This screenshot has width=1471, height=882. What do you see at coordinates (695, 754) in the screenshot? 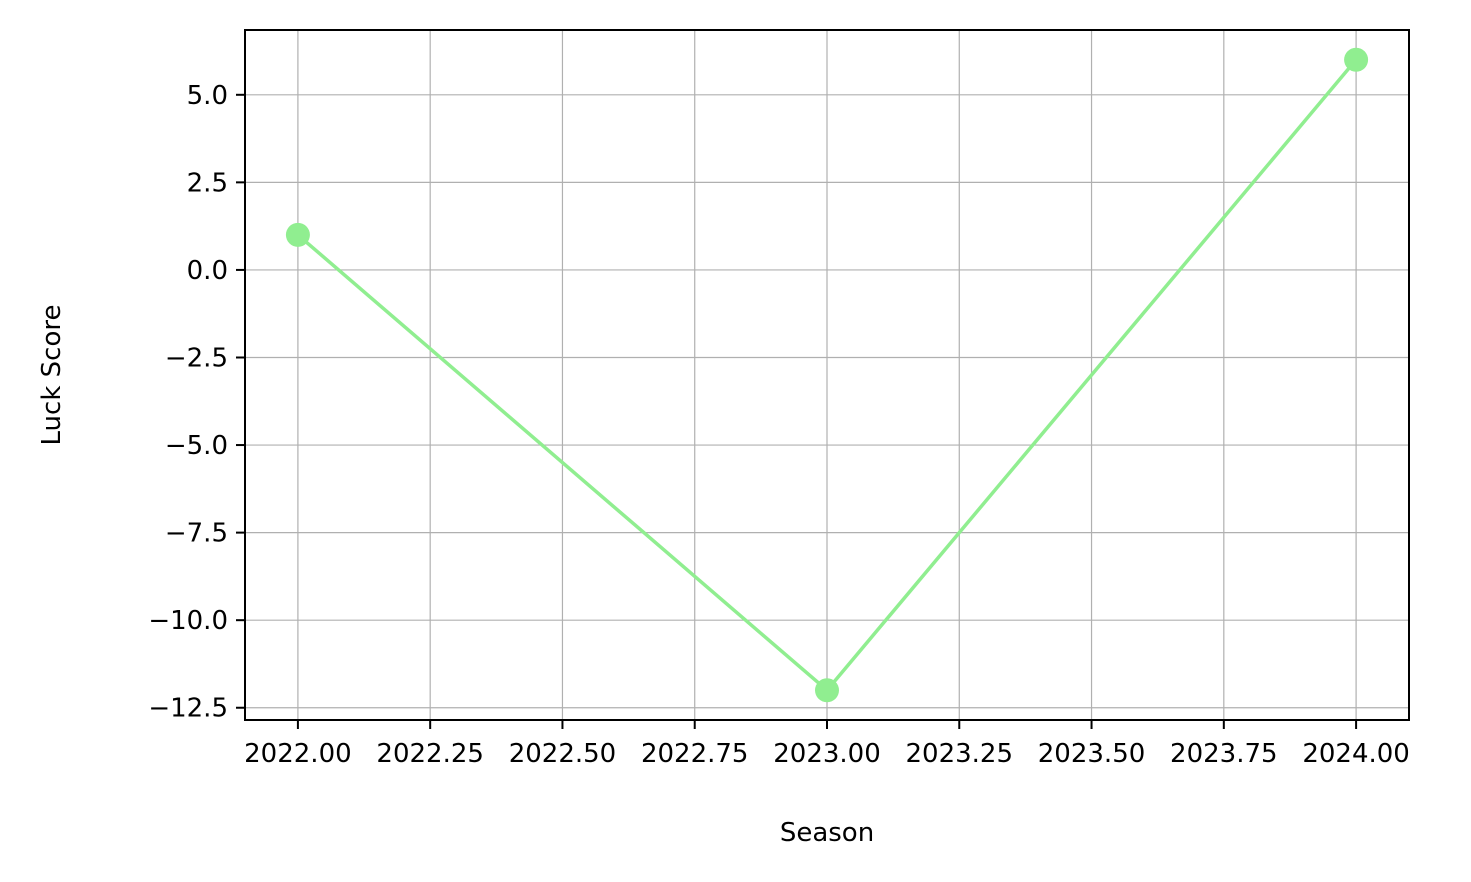
I see `x-tick-label: 2022.75` at bounding box center [695, 754].